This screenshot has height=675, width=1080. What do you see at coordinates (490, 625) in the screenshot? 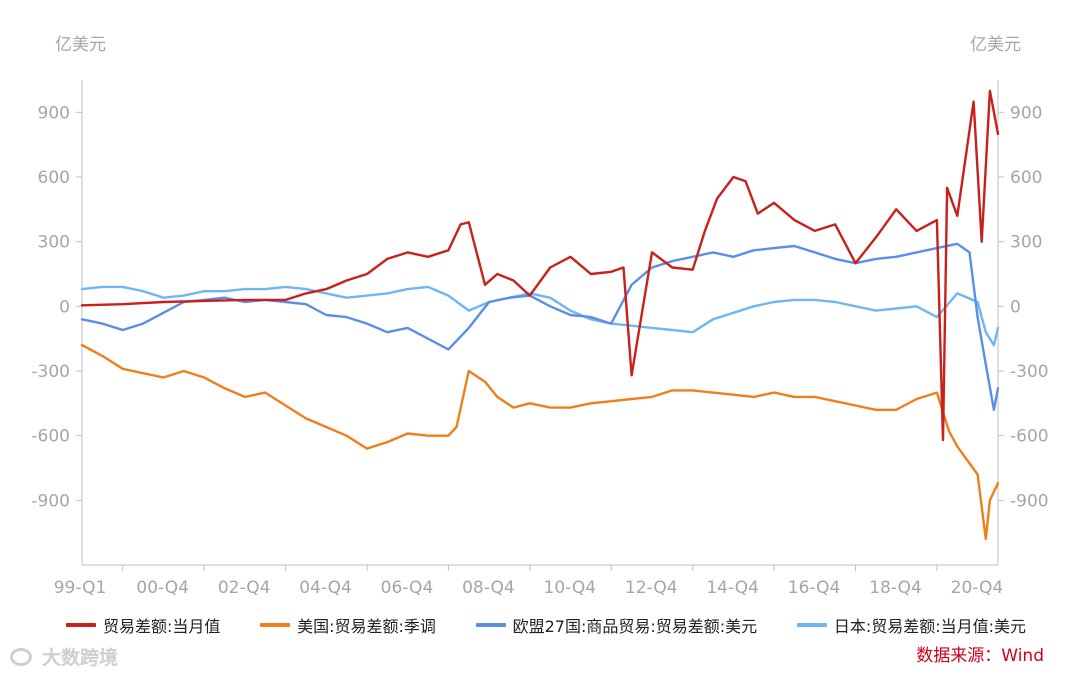
I see `legend-swatch-eu` at bounding box center [490, 625].